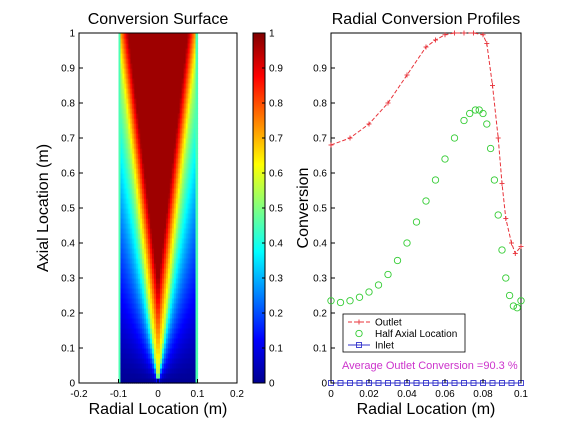 The width and height of the screenshot is (576, 432). I want to click on heatmap-x-tick-label: 0.2, so click(237, 394).